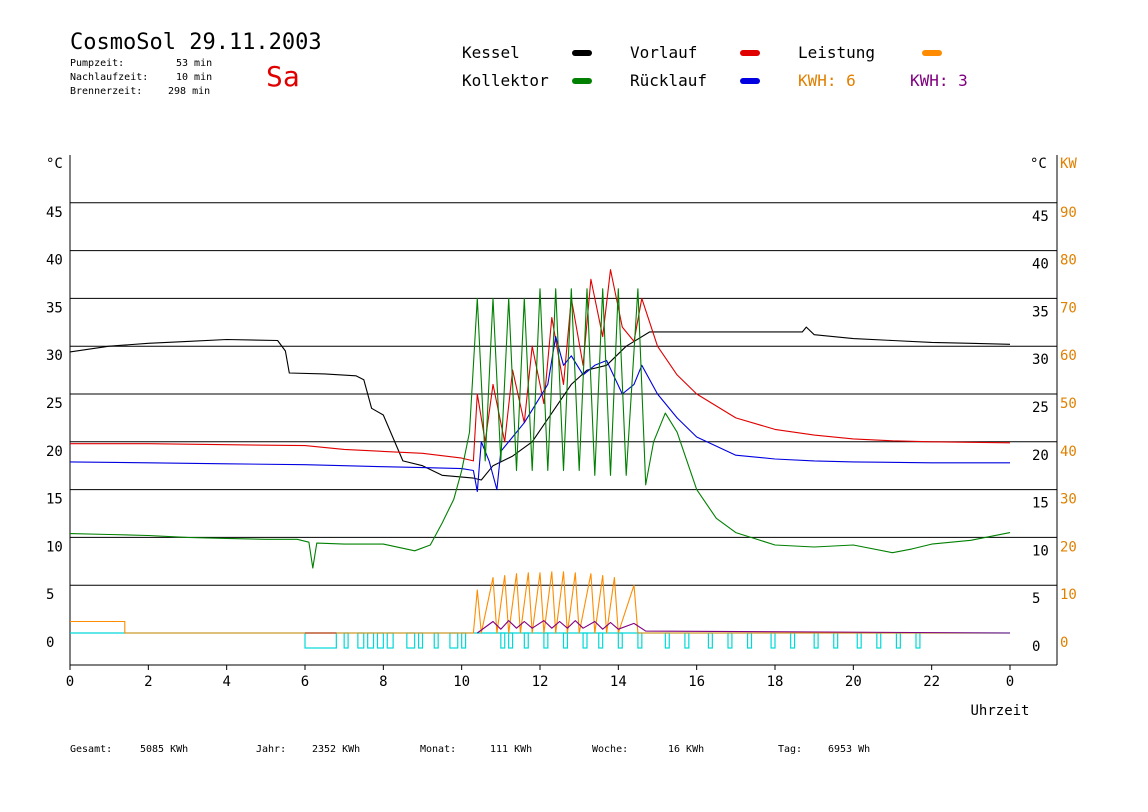  Describe the element at coordinates (540, 602) in the screenshot. I see `series-line-leistung` at that location.